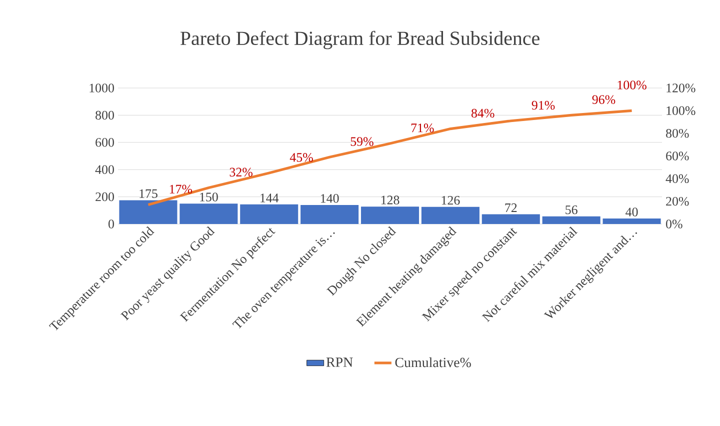 The image size is (720, 426). What do you see at coordinates (674, 224) in the screenshot?
I see `y2-tick-label: 0%` at bounding box center [674, 224].